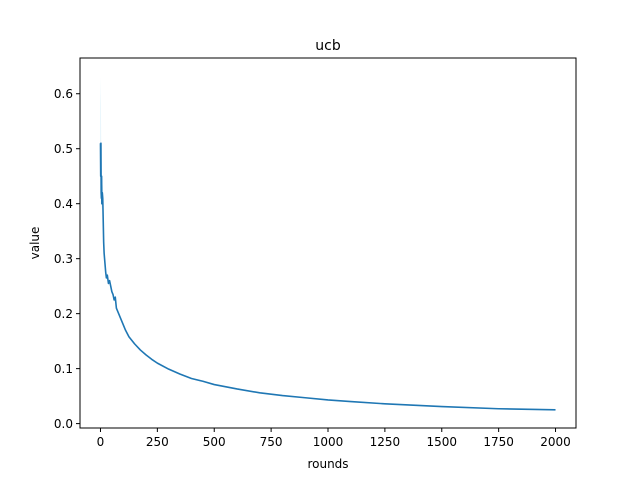 The height and width of the screenshot is (480, 640). Describe the element at coordinates (328, 46) in the screenshot. I see `chart-title: ucb` at that location.